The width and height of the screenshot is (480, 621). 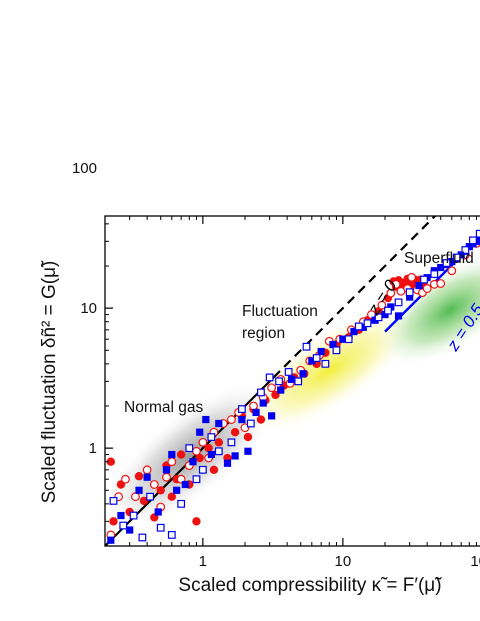 What do you see at coordinates (354, 297) in the screenshot?
I see `z0-line-dashed` at bounding box center [354, 297].